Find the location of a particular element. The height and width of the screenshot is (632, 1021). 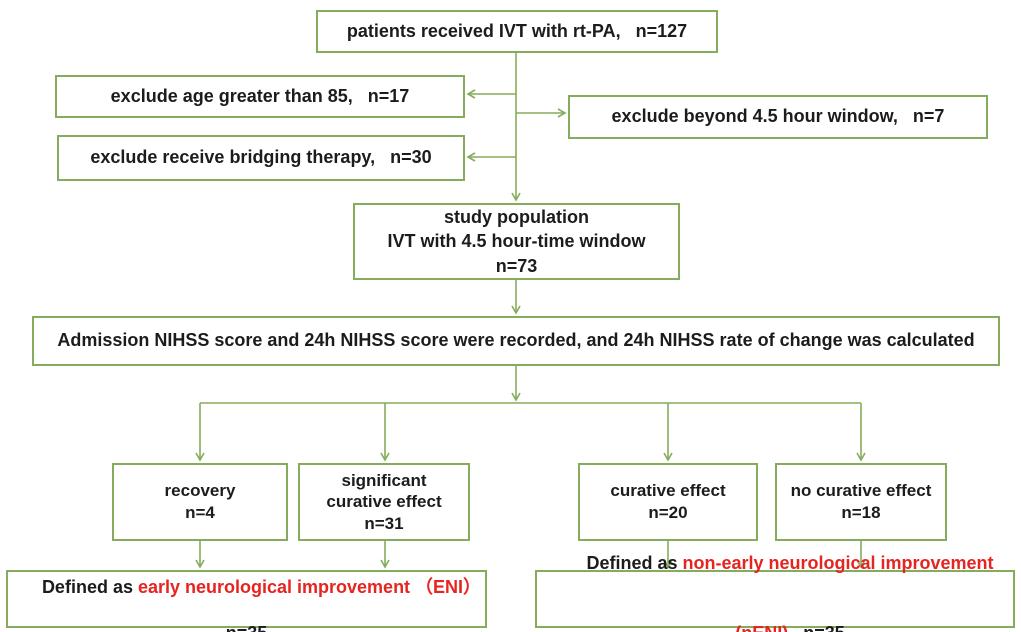

eni-prefix: Defined as is located at coordinates (89, 586).